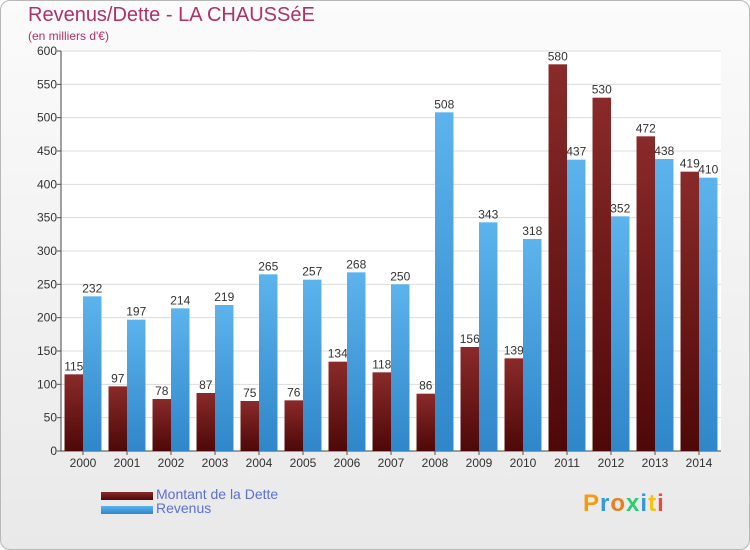  What do you see at coordinates (514, 350) in the screenshot?
I see `data-label-dette-2010: 139` at bounding box center [514, 350].